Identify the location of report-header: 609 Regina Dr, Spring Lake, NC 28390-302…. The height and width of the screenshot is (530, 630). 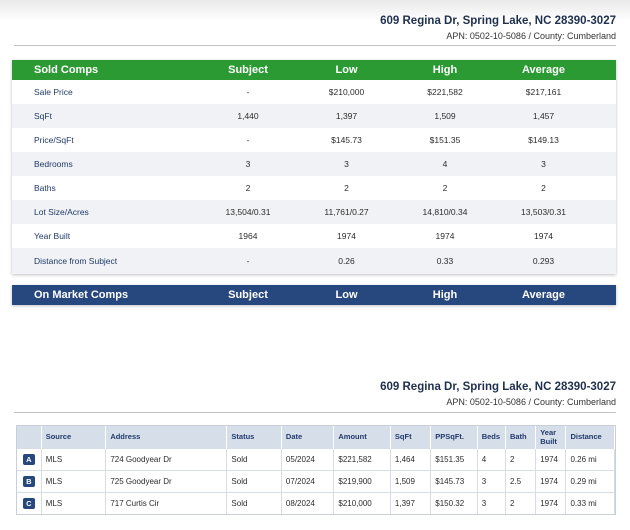
(498, 28).